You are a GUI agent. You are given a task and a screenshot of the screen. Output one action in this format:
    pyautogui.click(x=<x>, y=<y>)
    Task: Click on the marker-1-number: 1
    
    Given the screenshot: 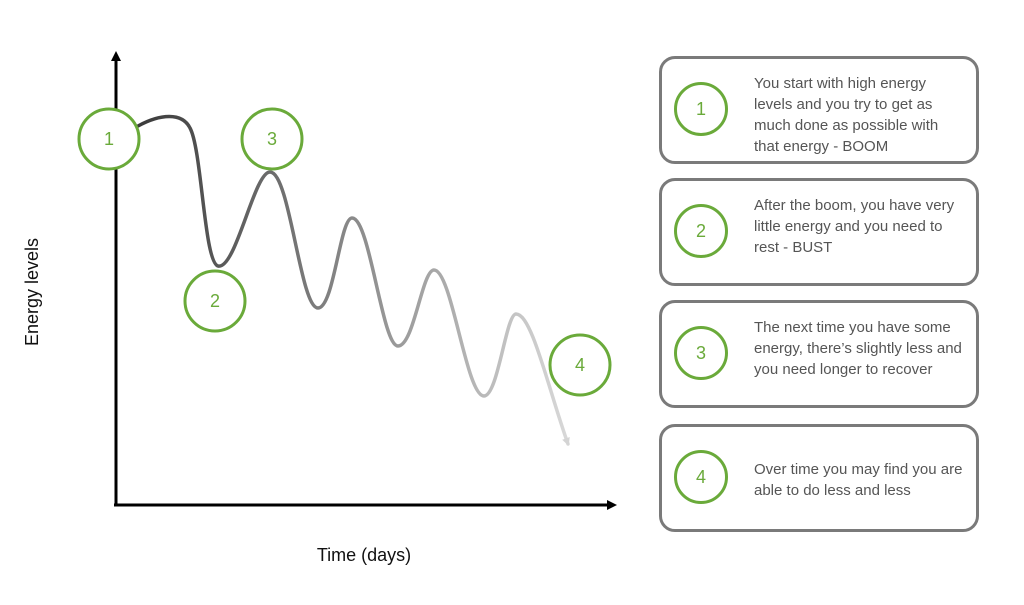 What is the action you would take?
    pyautogui.click(x=109, y=139)
    